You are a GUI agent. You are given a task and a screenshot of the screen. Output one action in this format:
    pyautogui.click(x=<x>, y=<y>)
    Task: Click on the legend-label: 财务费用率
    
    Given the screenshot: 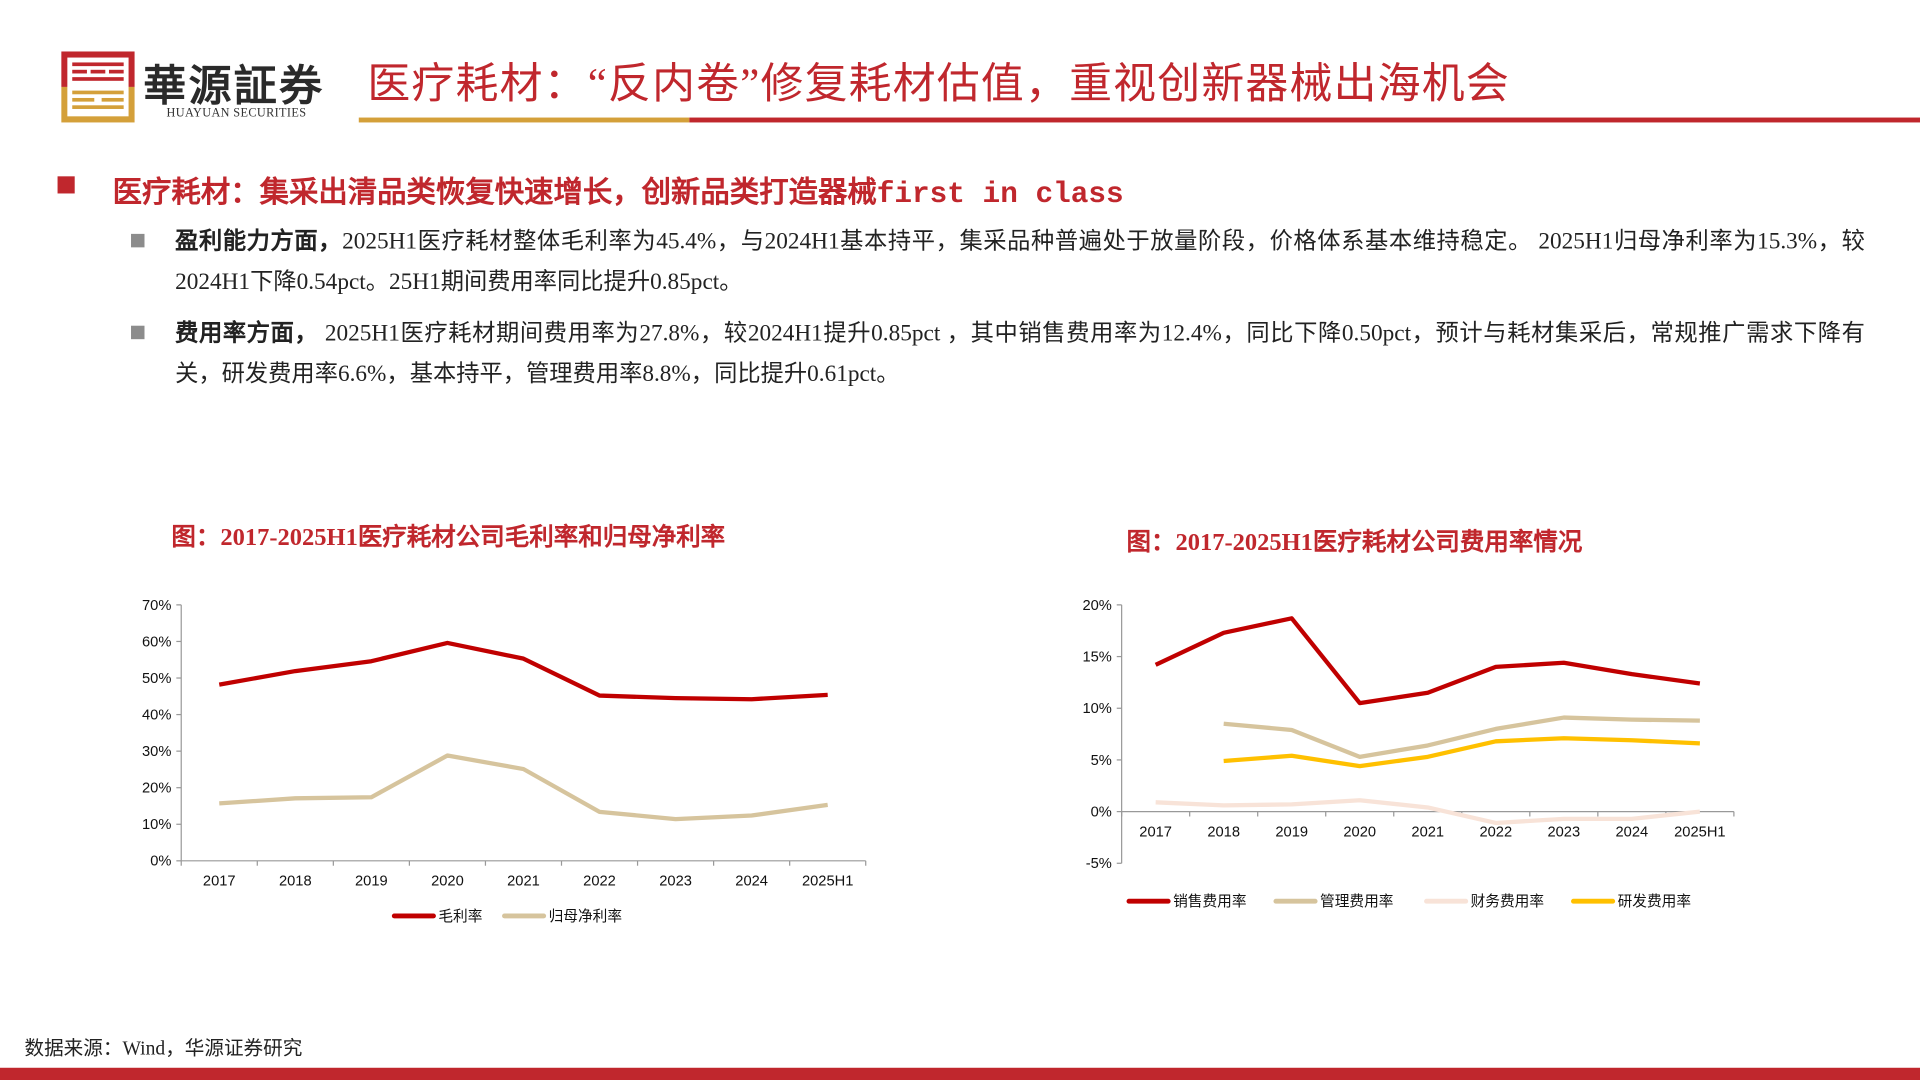 What is the action you would take?
    pyautogui.click(x=1507, y=901)
    